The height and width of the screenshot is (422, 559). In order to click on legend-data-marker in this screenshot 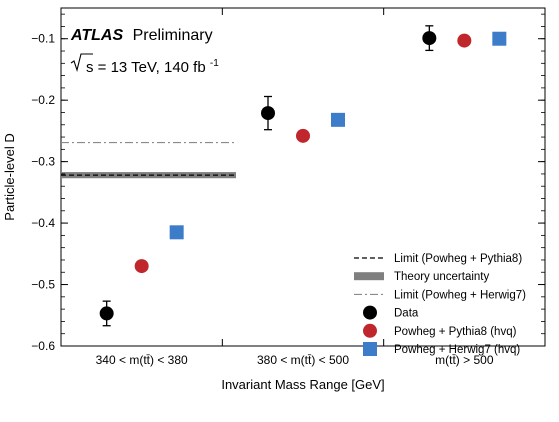, I will do `click(370, 312)`.